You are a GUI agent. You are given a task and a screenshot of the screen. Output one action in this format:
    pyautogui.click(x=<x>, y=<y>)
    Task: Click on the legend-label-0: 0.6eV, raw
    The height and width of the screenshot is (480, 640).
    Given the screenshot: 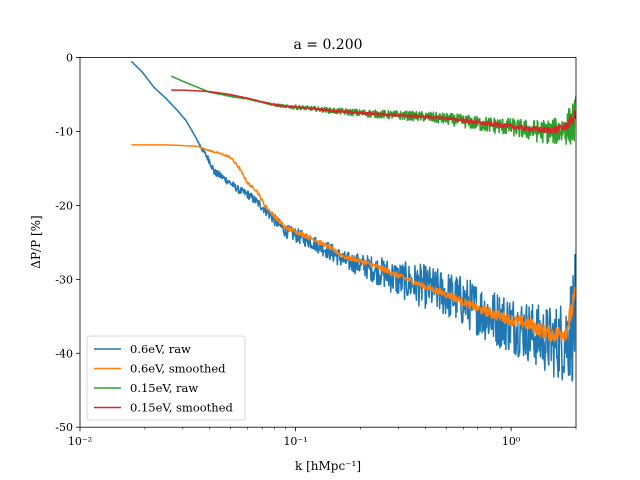 What is the action you would take?
    pyautogui.click(x=160, y=349)
    